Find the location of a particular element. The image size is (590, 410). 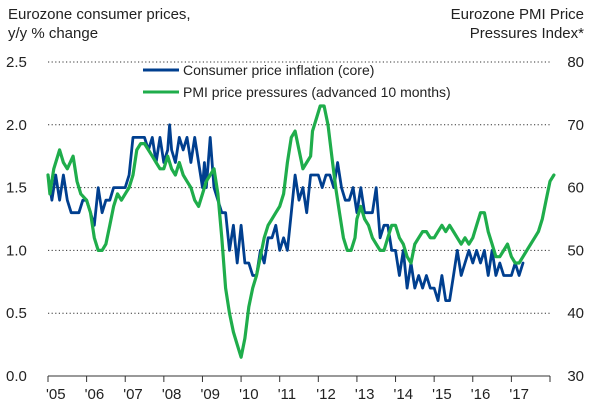

right-axis-title: Eurozone PMI Price Pressures Index* is located at coordinates (517, 24).